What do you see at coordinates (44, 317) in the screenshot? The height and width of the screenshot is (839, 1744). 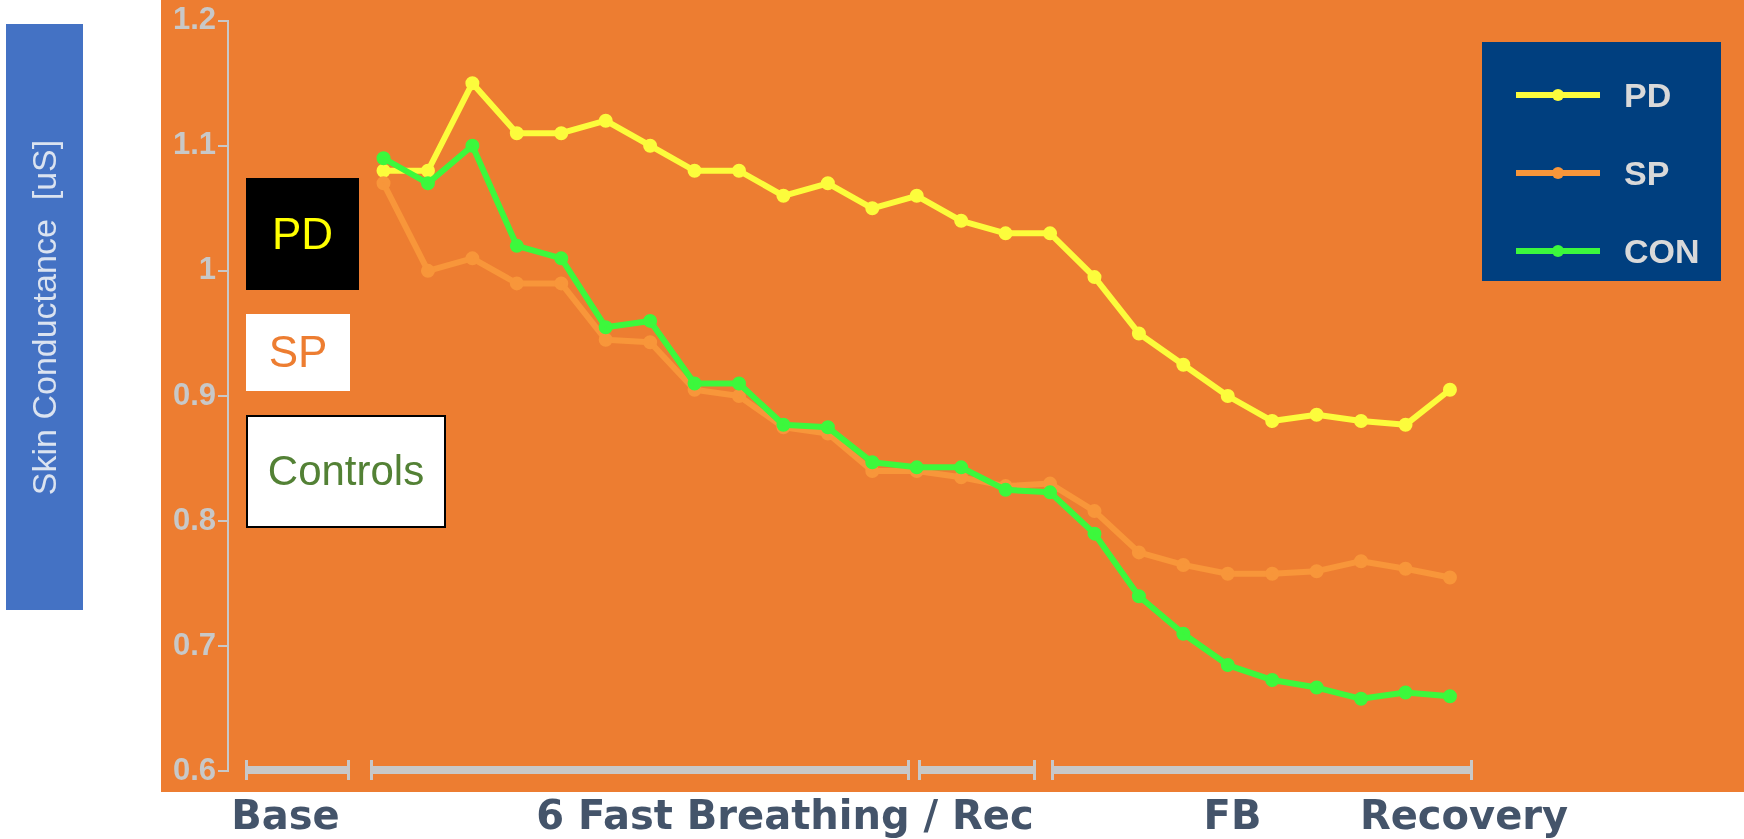 I see `y-axis-title: Skin Conductance [uS]` at bounding box center [44, 317].